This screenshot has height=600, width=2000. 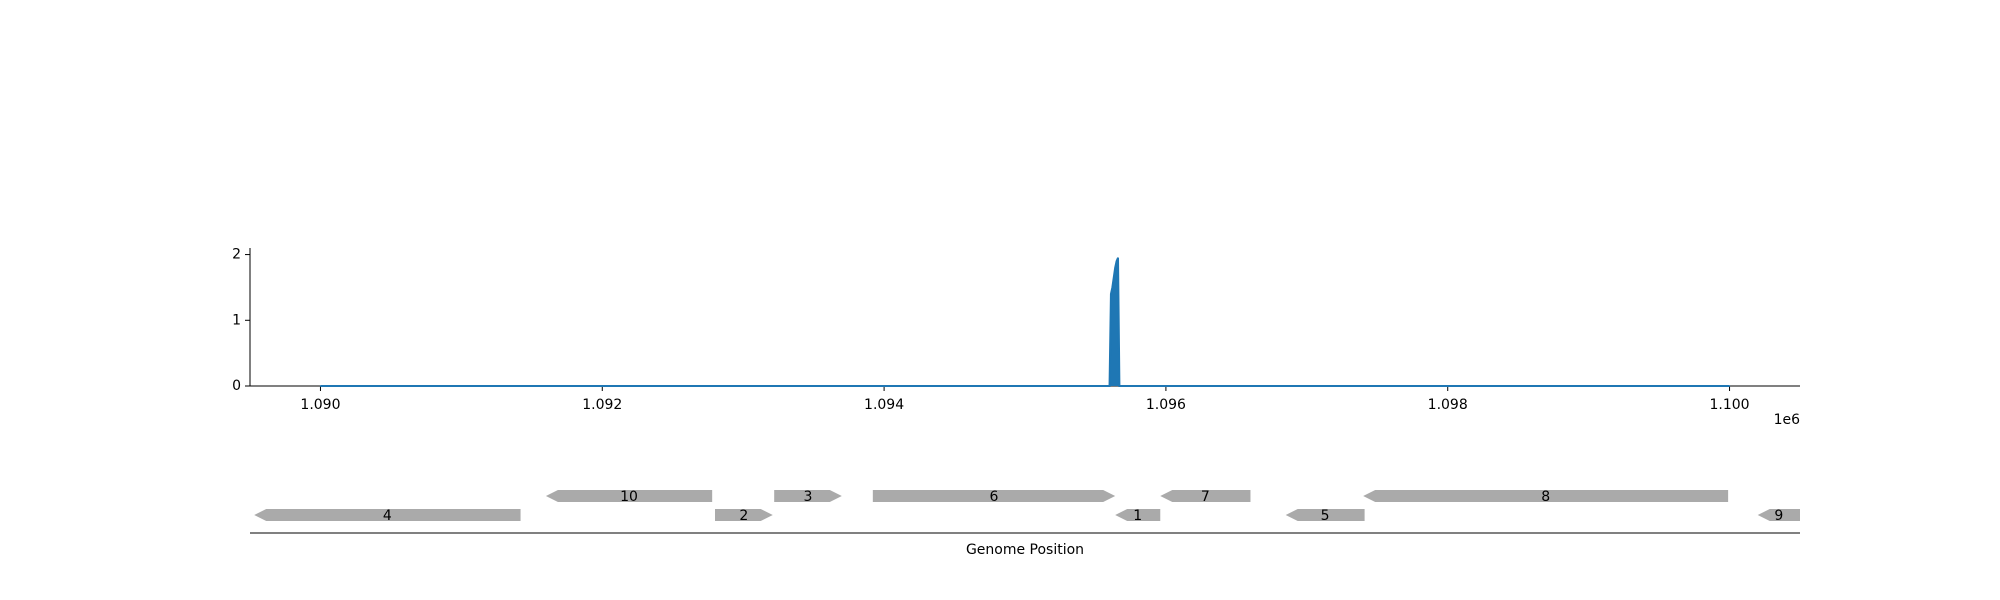 I want to click on x-axis-ticks: 1.090 1.092 1.094 1.096 1.098 1.100, so click(x=1025, y=399).